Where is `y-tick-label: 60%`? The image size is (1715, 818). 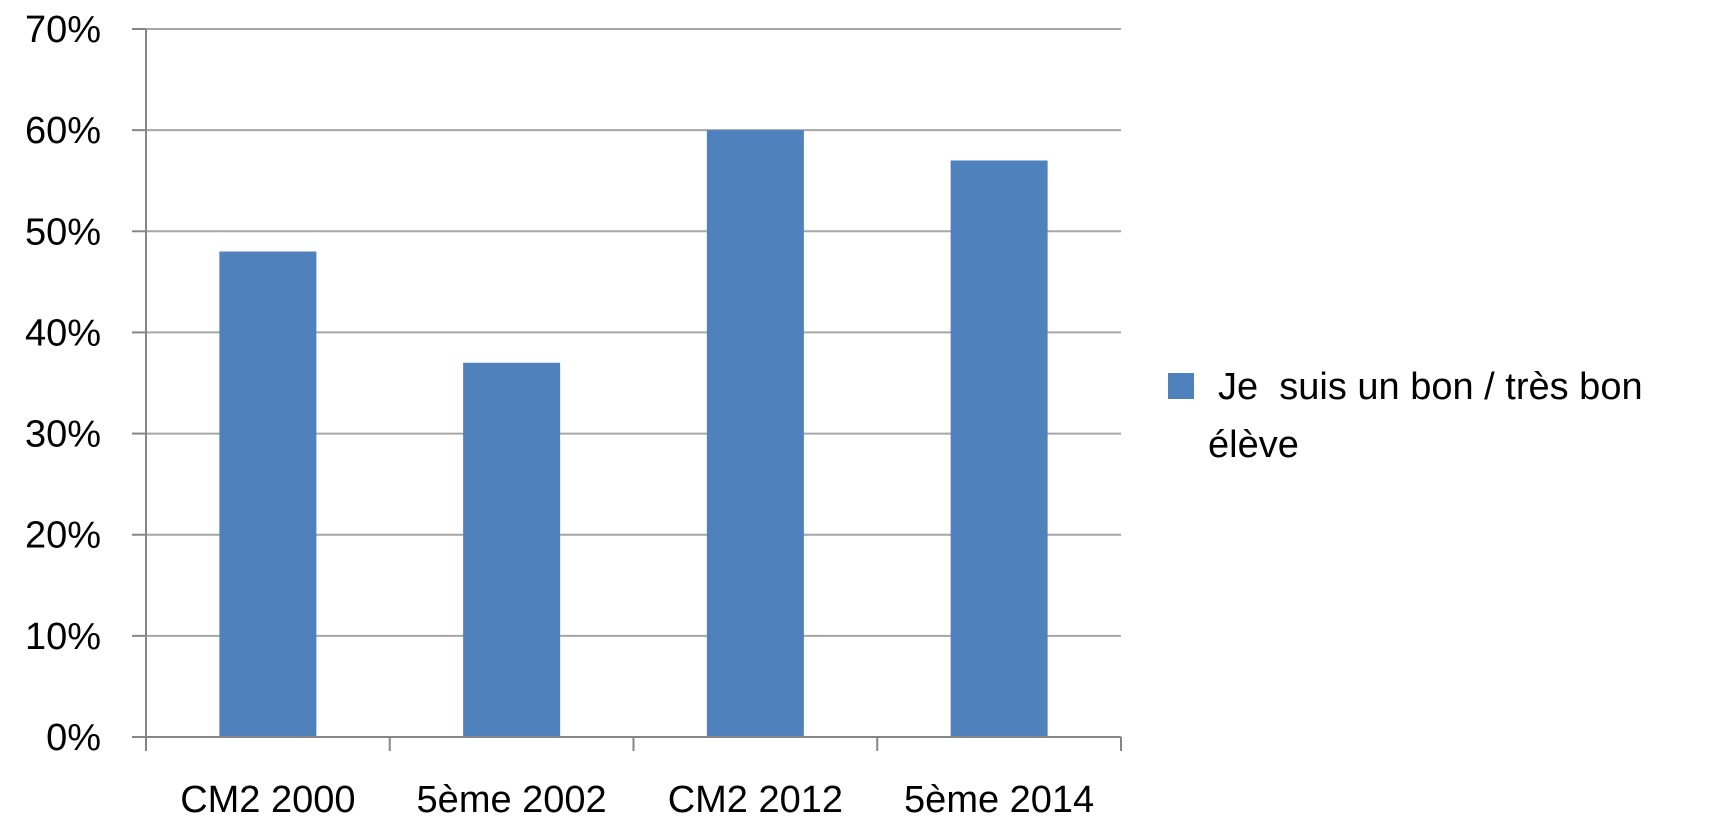
y-tick-label: 60% is located at coordinates (63, 131).